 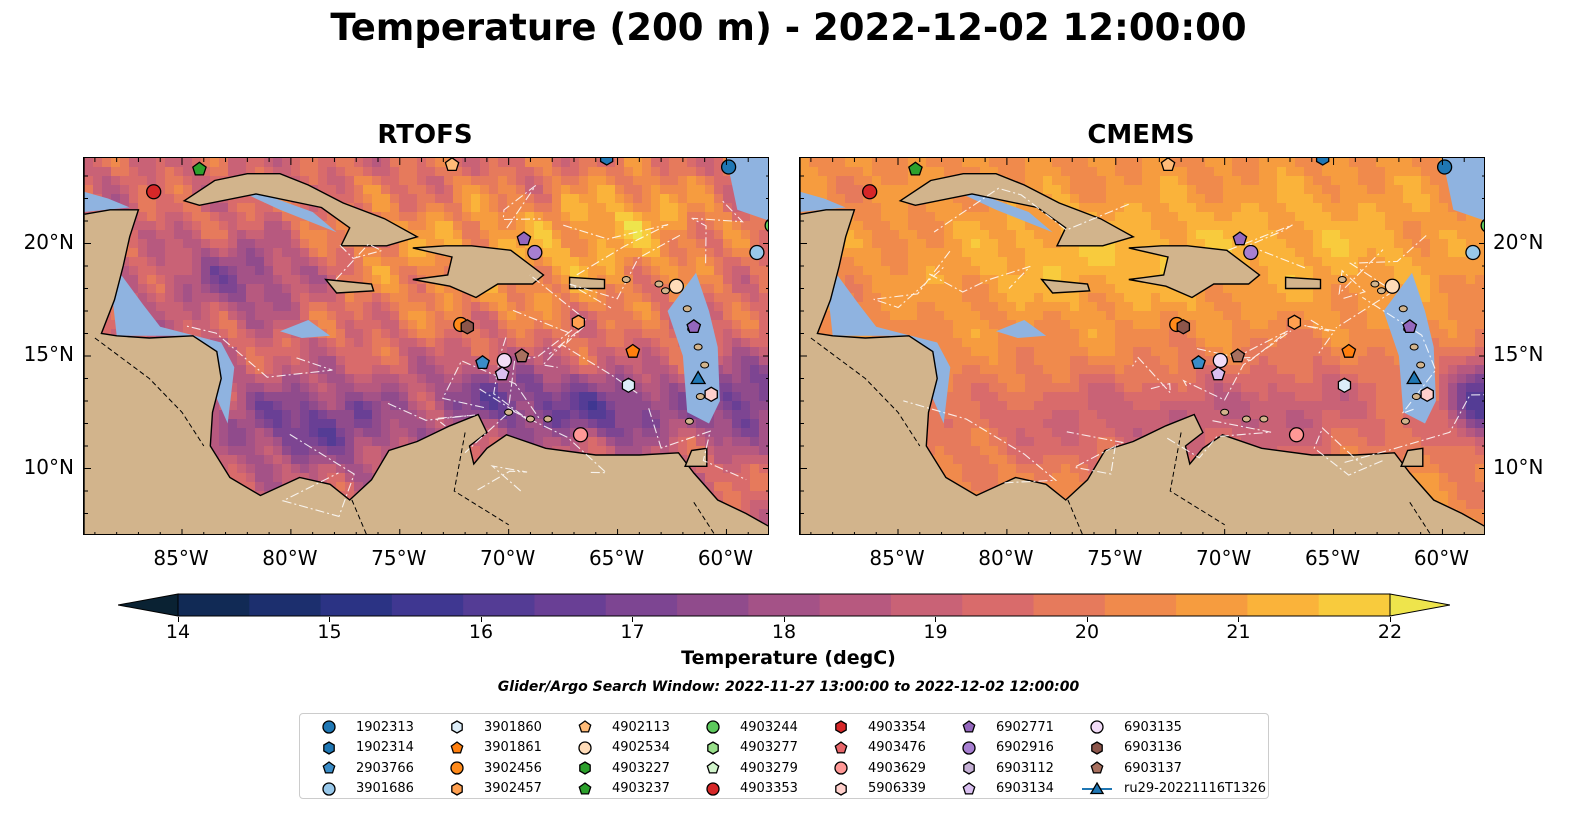 What do you see at coordinates (784, 605) in the screenshot?
I see `colorbar-bar` at bounding box center [784, 605].